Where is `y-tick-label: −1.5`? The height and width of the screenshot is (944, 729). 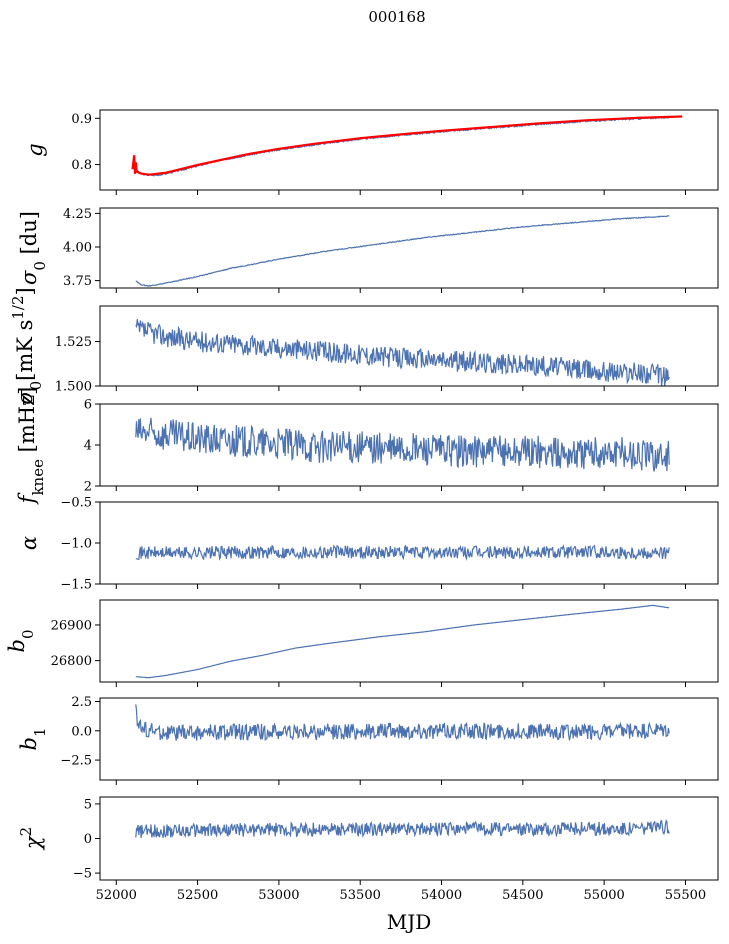 y-tick-label: −1.5 is located at coordinates (76, 585).